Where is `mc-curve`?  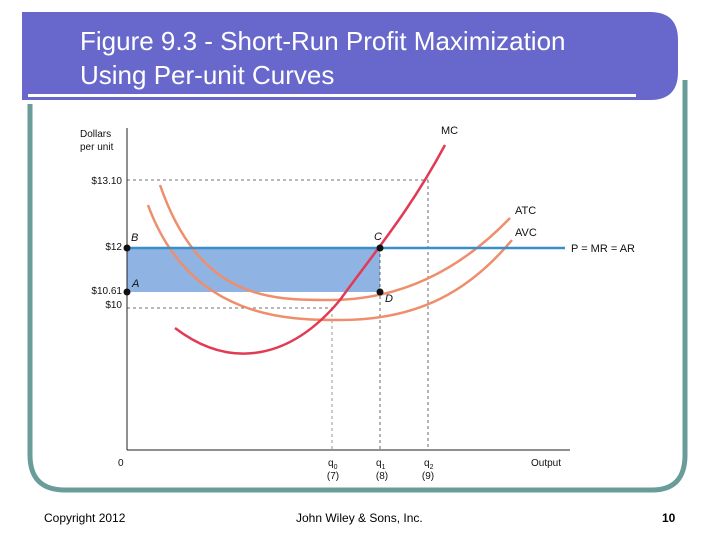 mc-curve is located at coordinates (310, 249).